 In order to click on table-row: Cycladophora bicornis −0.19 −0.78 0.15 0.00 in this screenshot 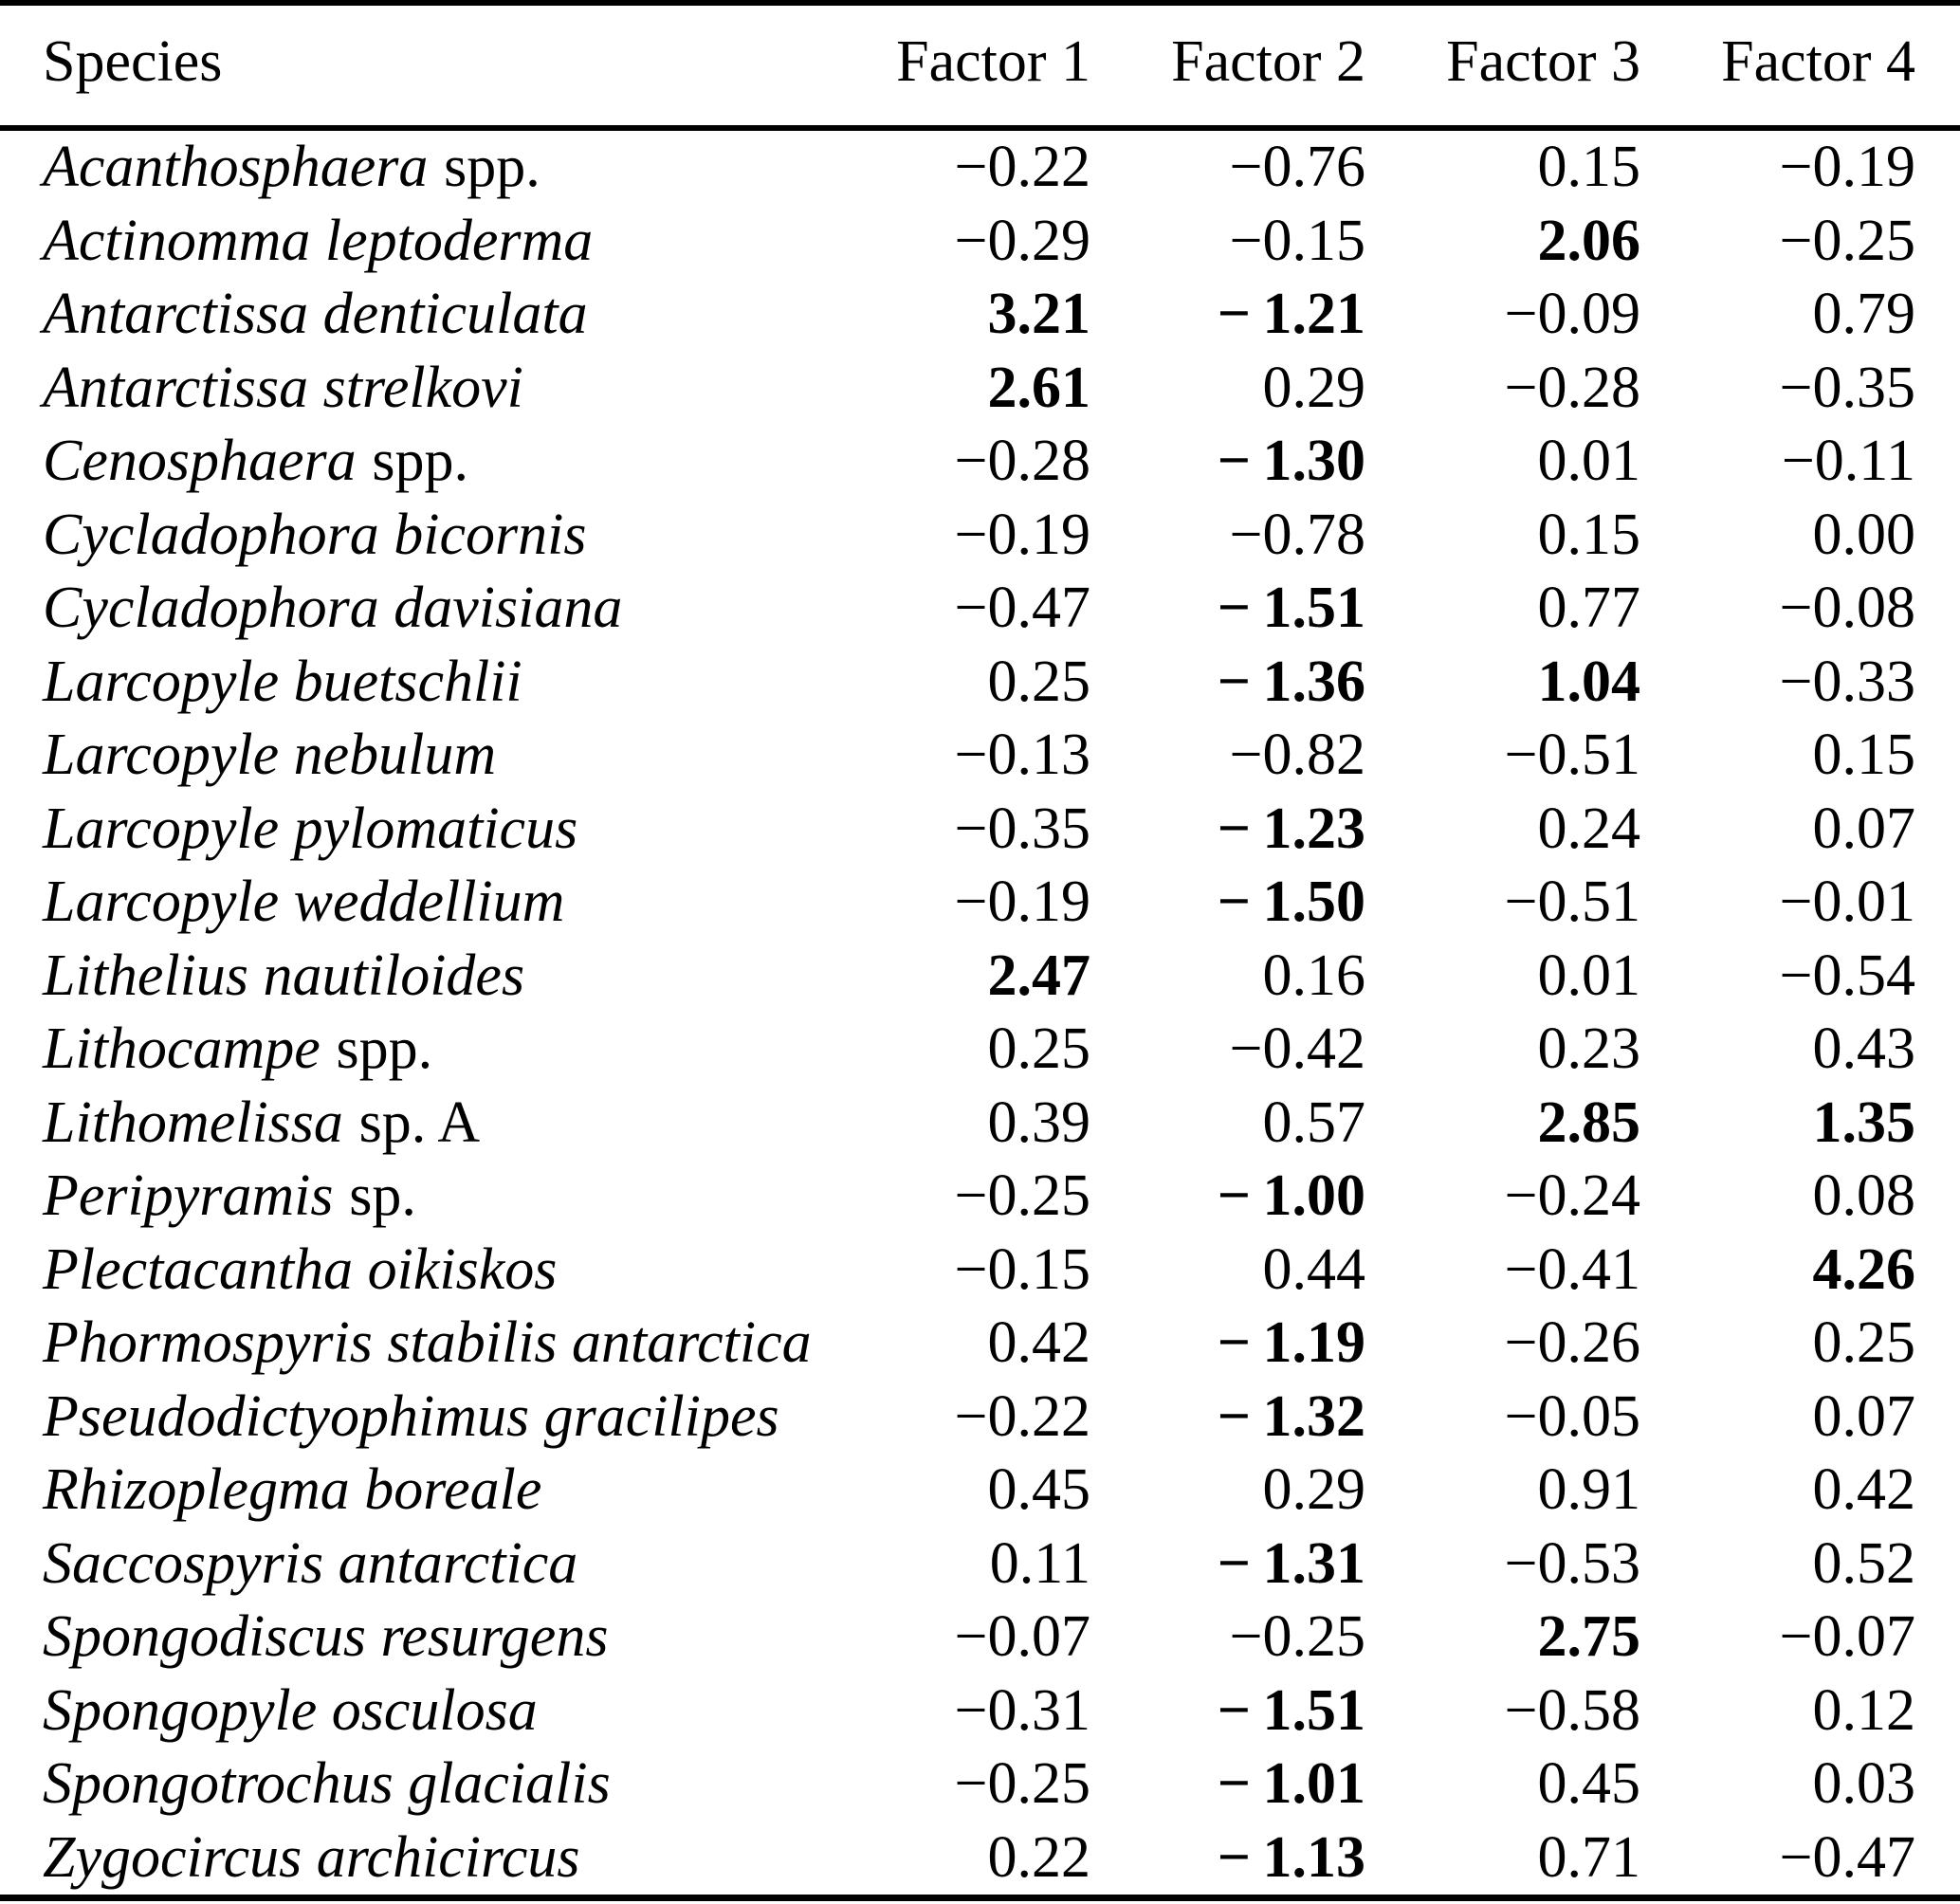, I will do `click(980, 536)`.